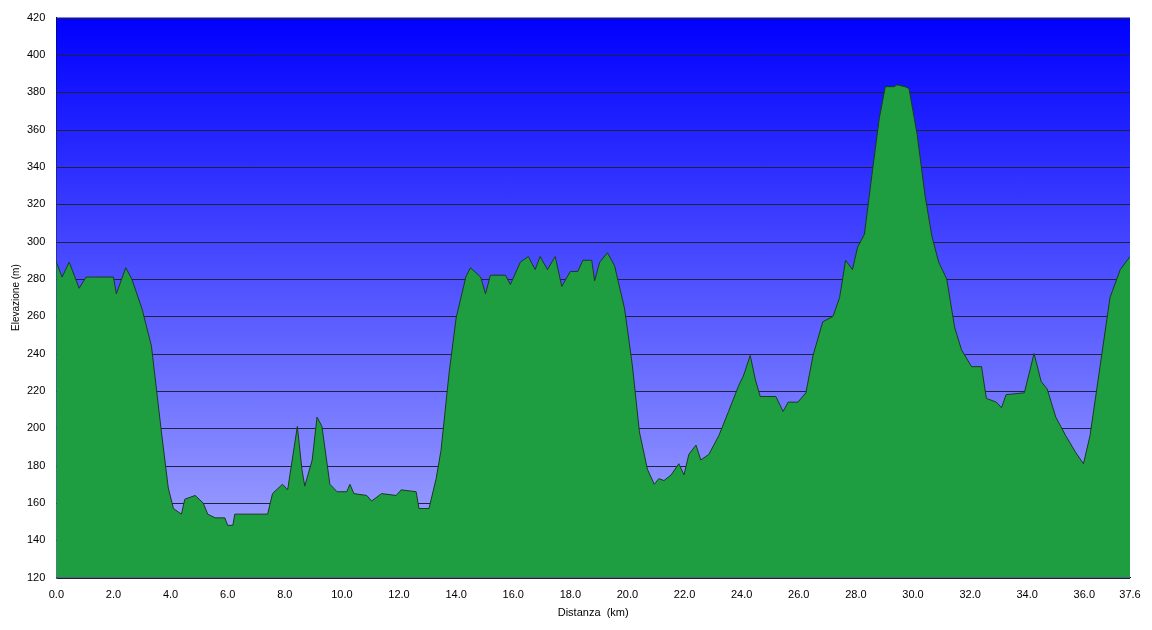 Image resolution: width=1152 pixels, height=630 pixels. Describe the element at coordinates (285, 594) in the screenshot. I see `x-tick-label: 8.0` at that location.